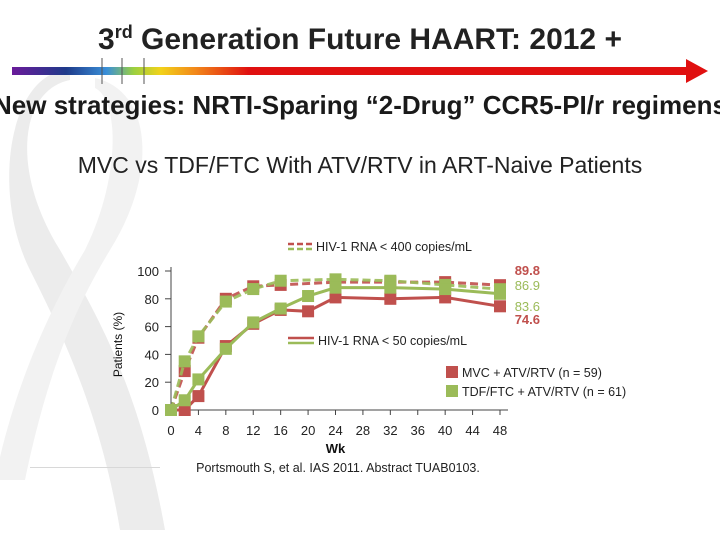  What do you see at coordinates (280, 430) in the screenshot?
I see `x-tick-label: 16` at bounding box center [280, 430].